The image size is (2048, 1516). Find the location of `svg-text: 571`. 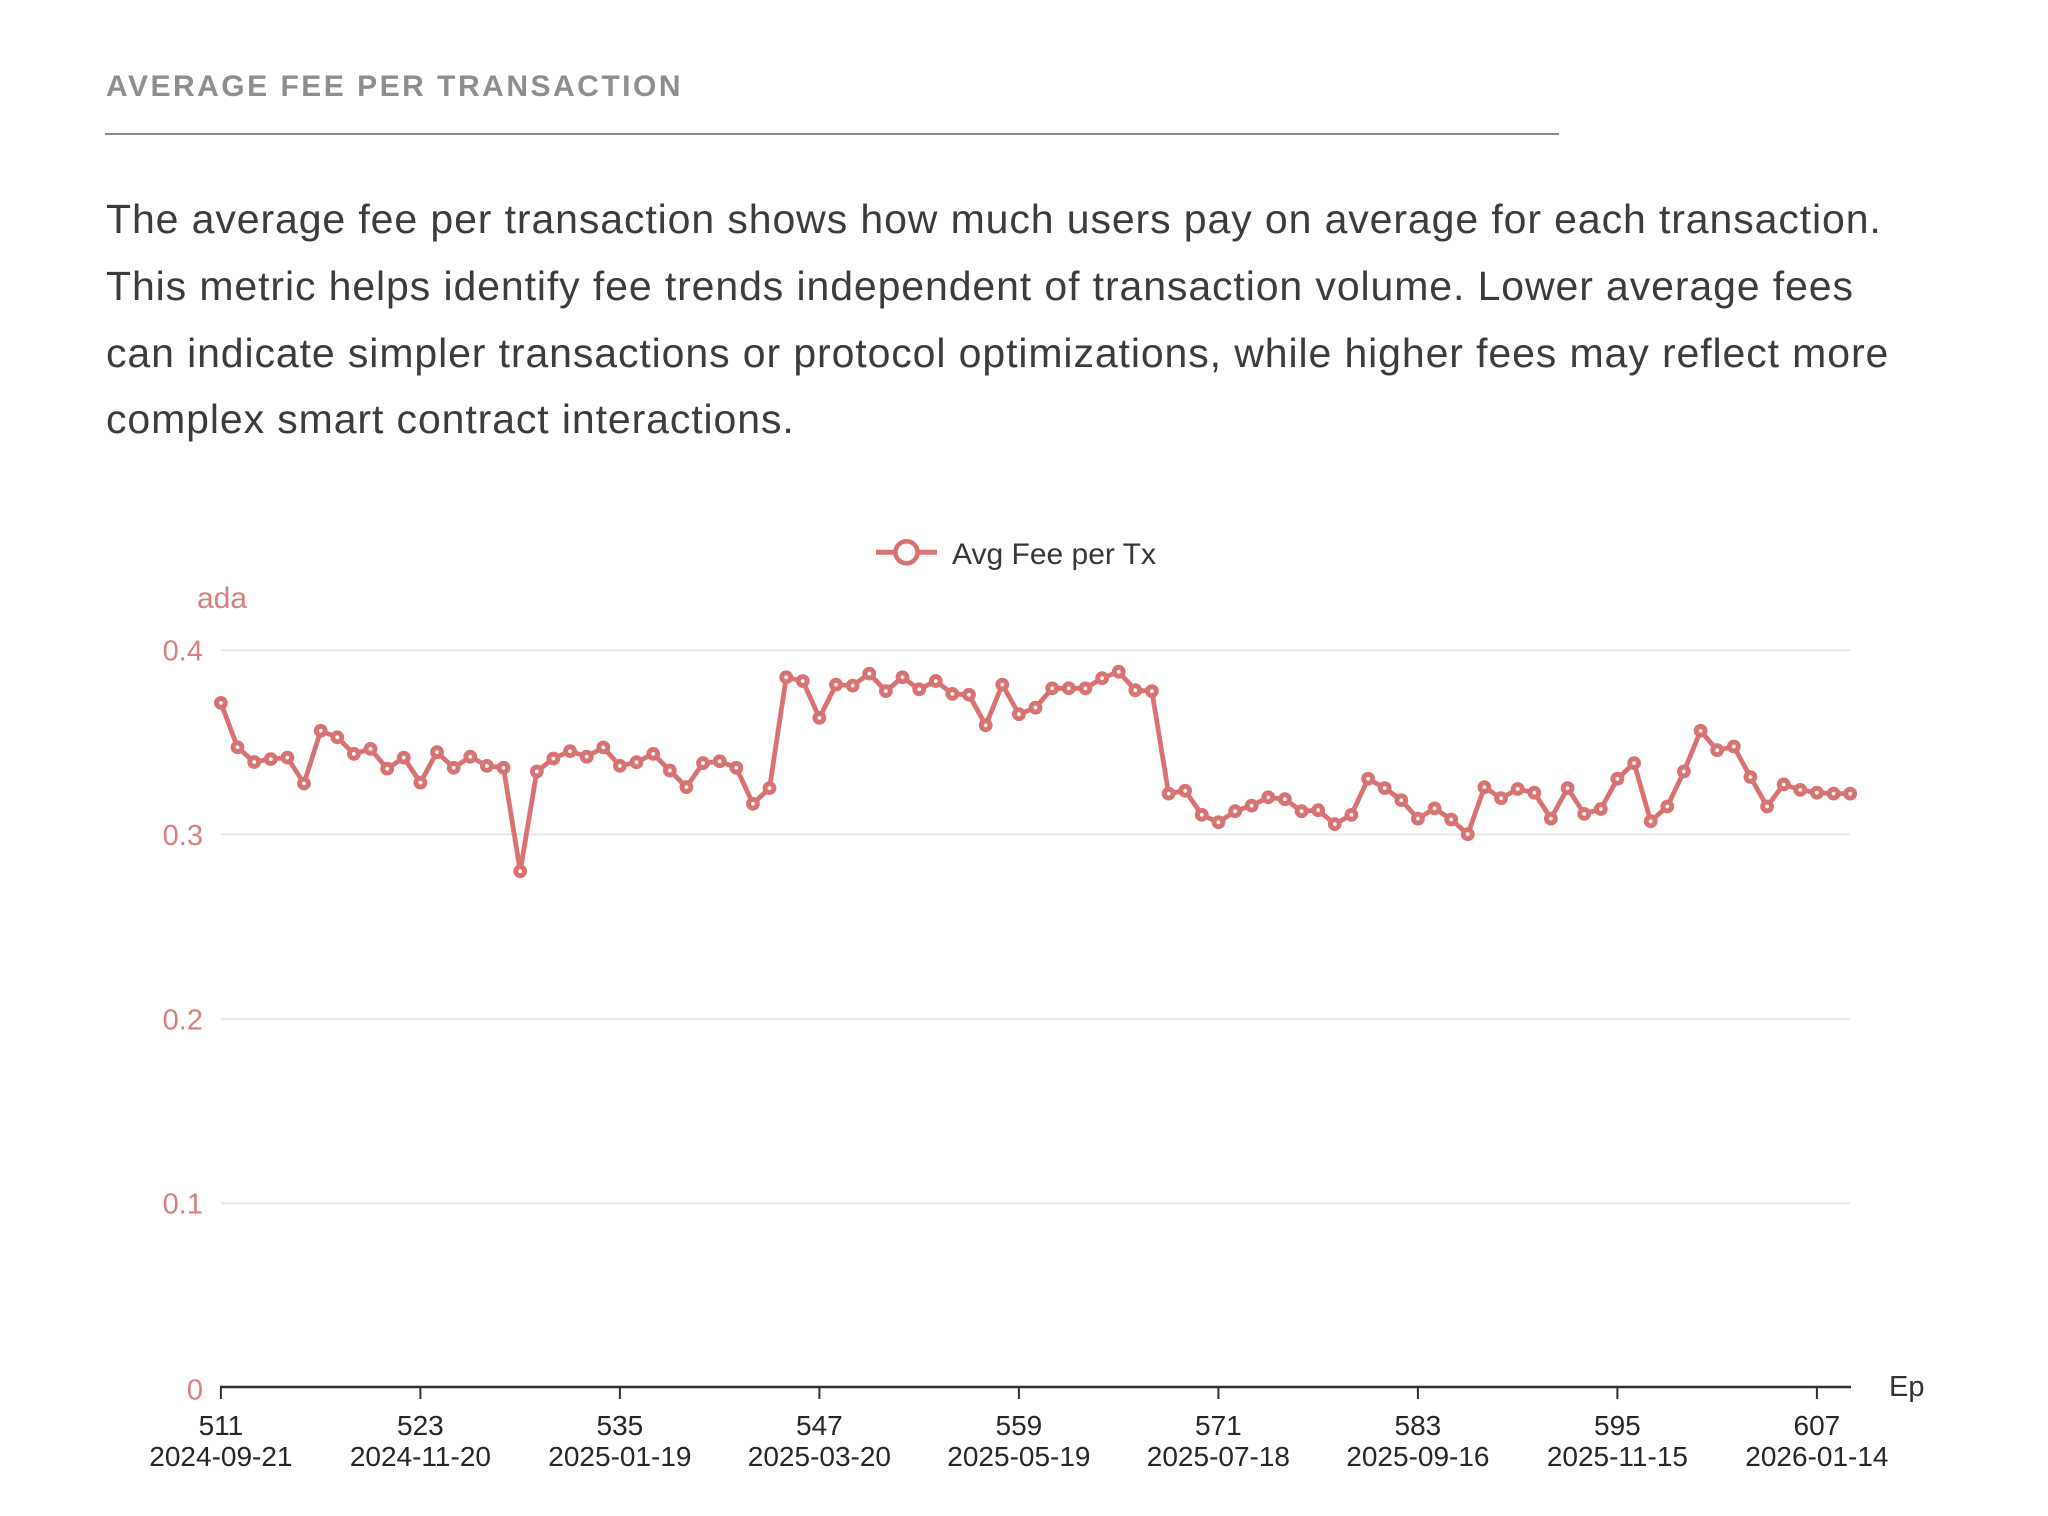

svg-text: 571 is located at coordinates (1218, 1425).